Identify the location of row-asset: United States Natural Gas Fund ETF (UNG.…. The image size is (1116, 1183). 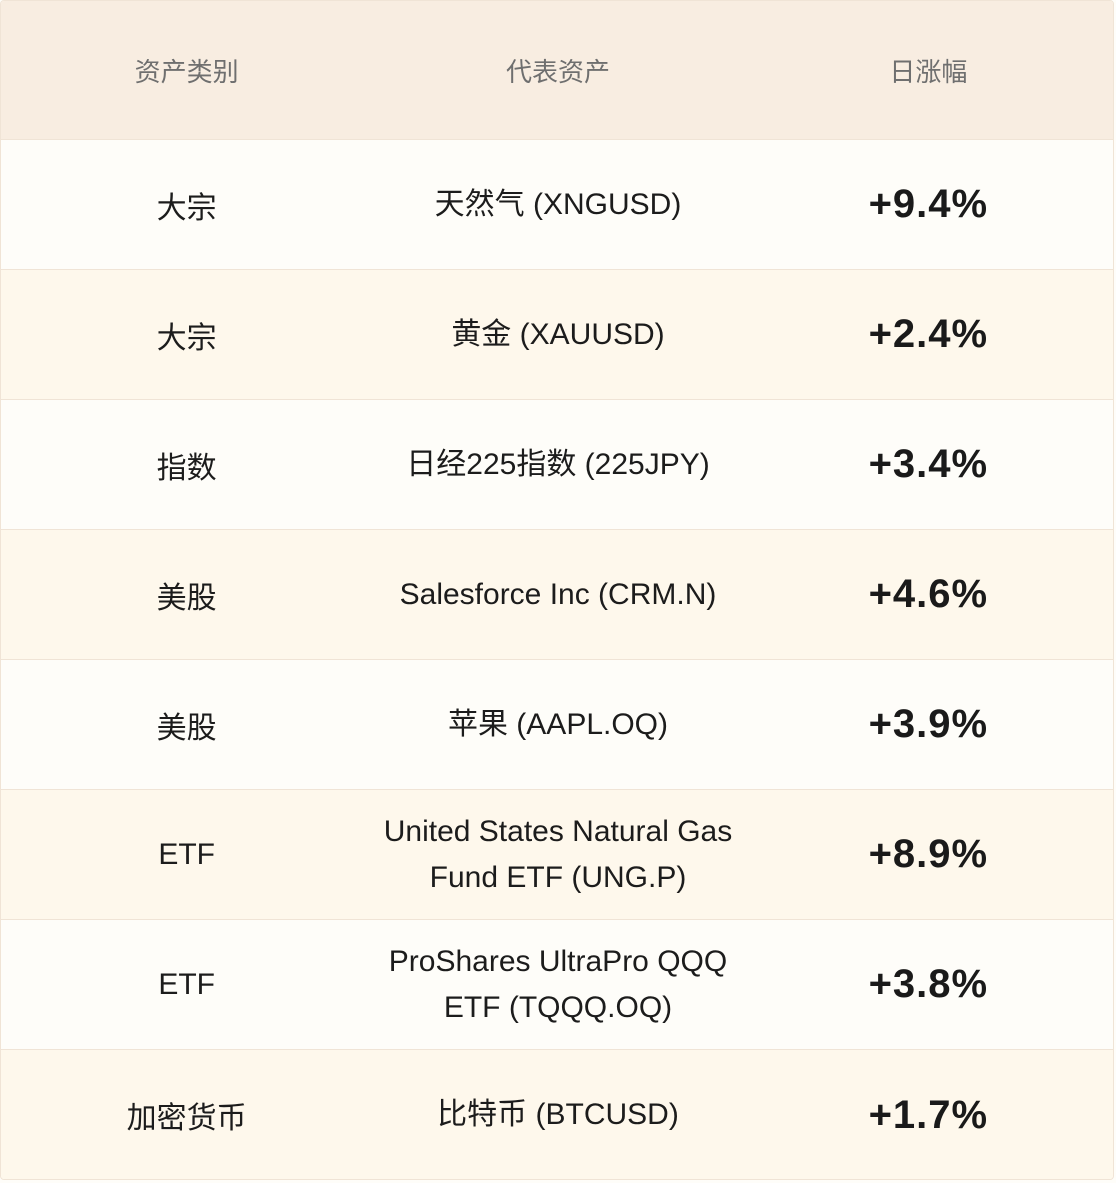
(558, 854).